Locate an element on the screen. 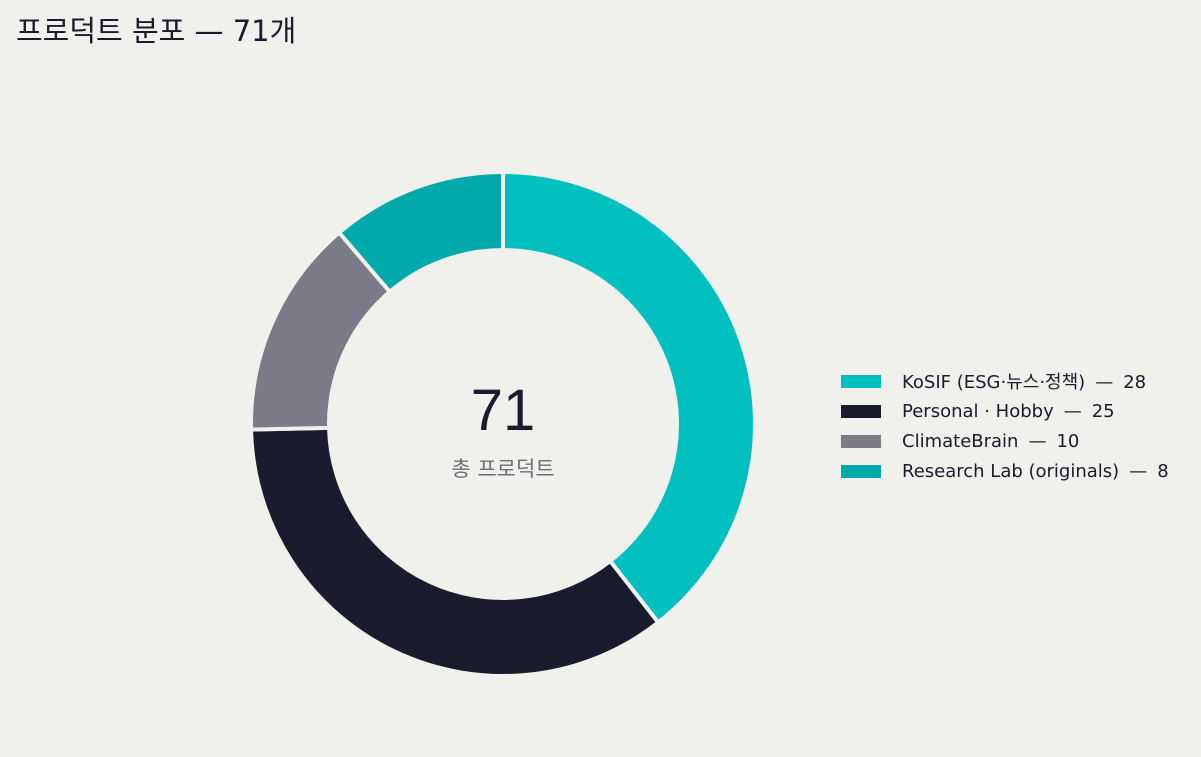 This screenshot has height=757, width=1201. center-total-label: 총 프로덕트 is located at coordinates (502, 469).